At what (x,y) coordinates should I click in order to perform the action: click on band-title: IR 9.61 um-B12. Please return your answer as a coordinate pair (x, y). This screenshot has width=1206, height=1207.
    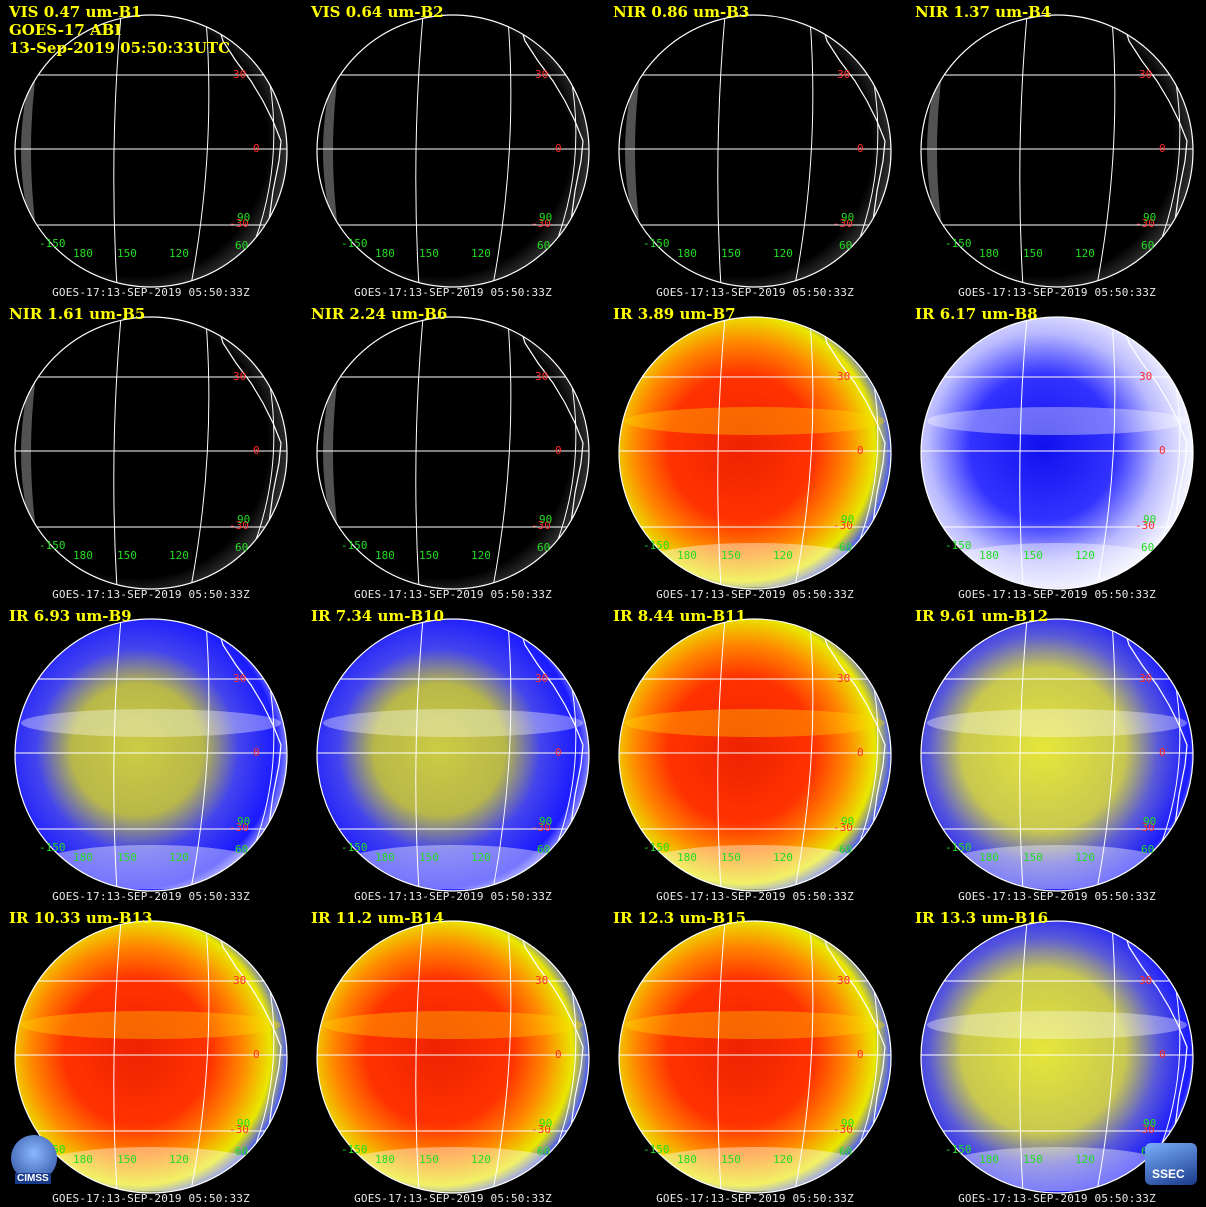
    Looking at the image, I should click on (982, 616).